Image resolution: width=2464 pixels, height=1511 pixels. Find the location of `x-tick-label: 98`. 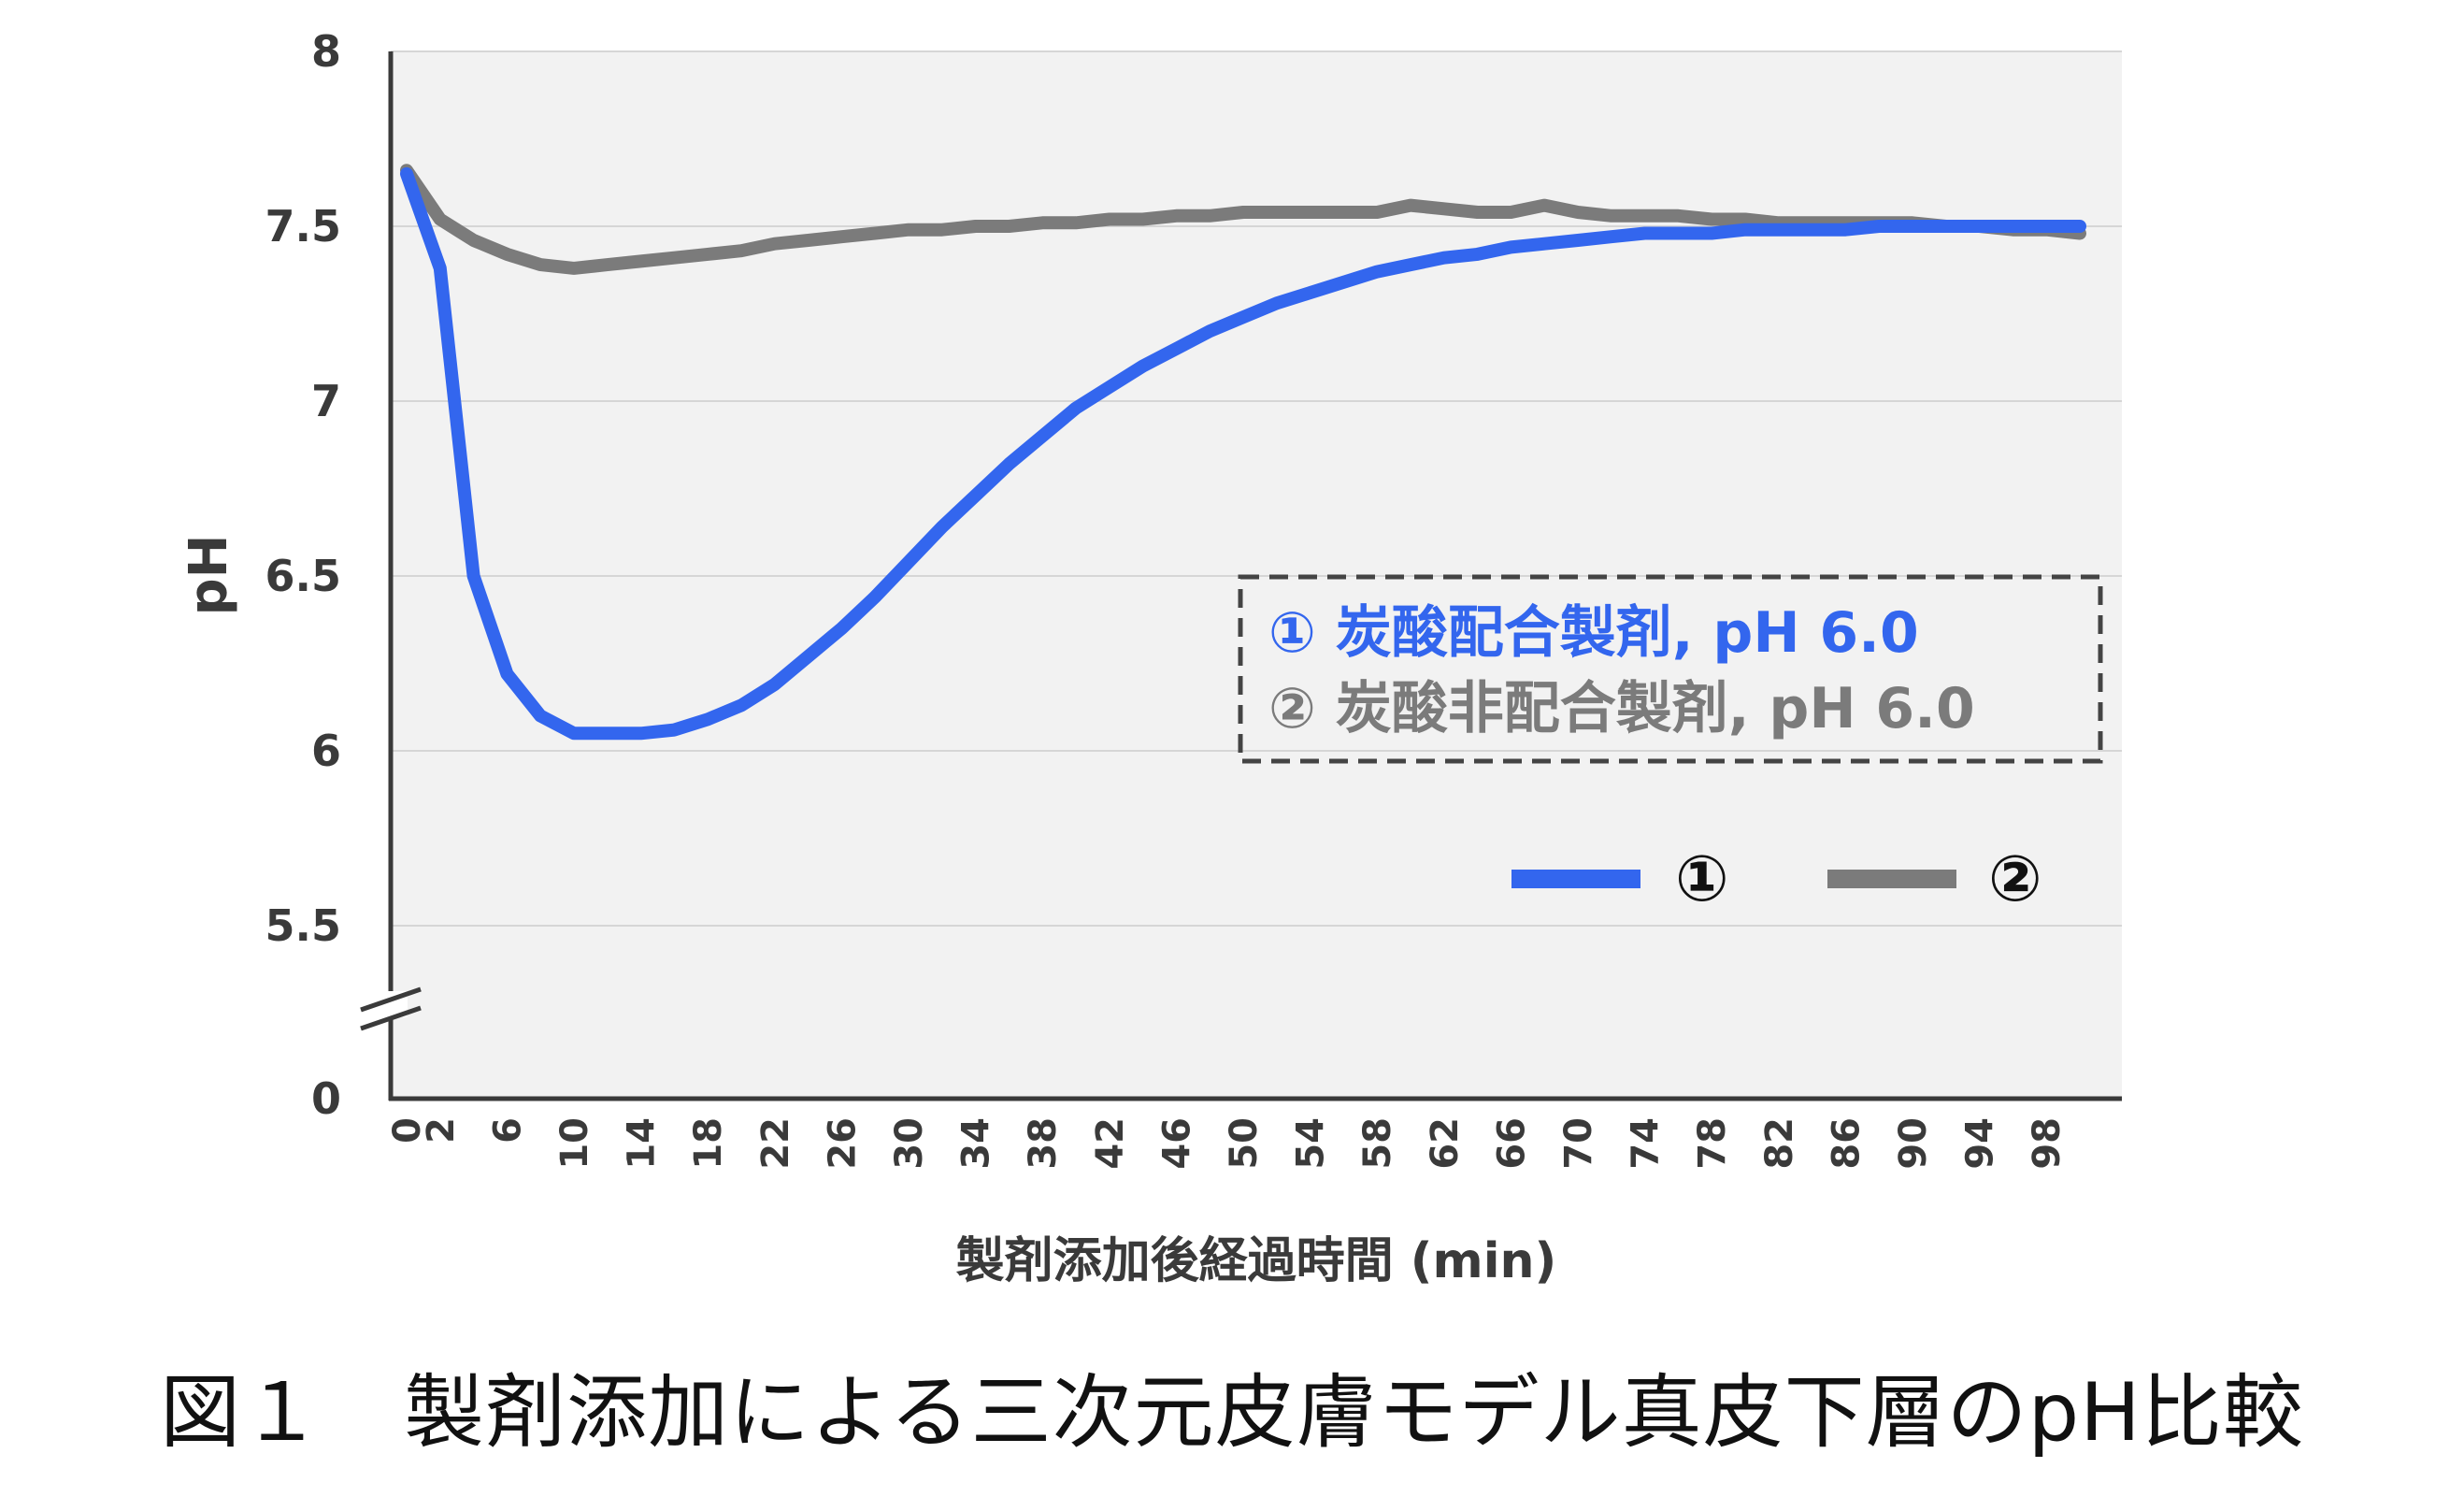

x-tick-label: 98 is located at coordinates (2047, 1143).